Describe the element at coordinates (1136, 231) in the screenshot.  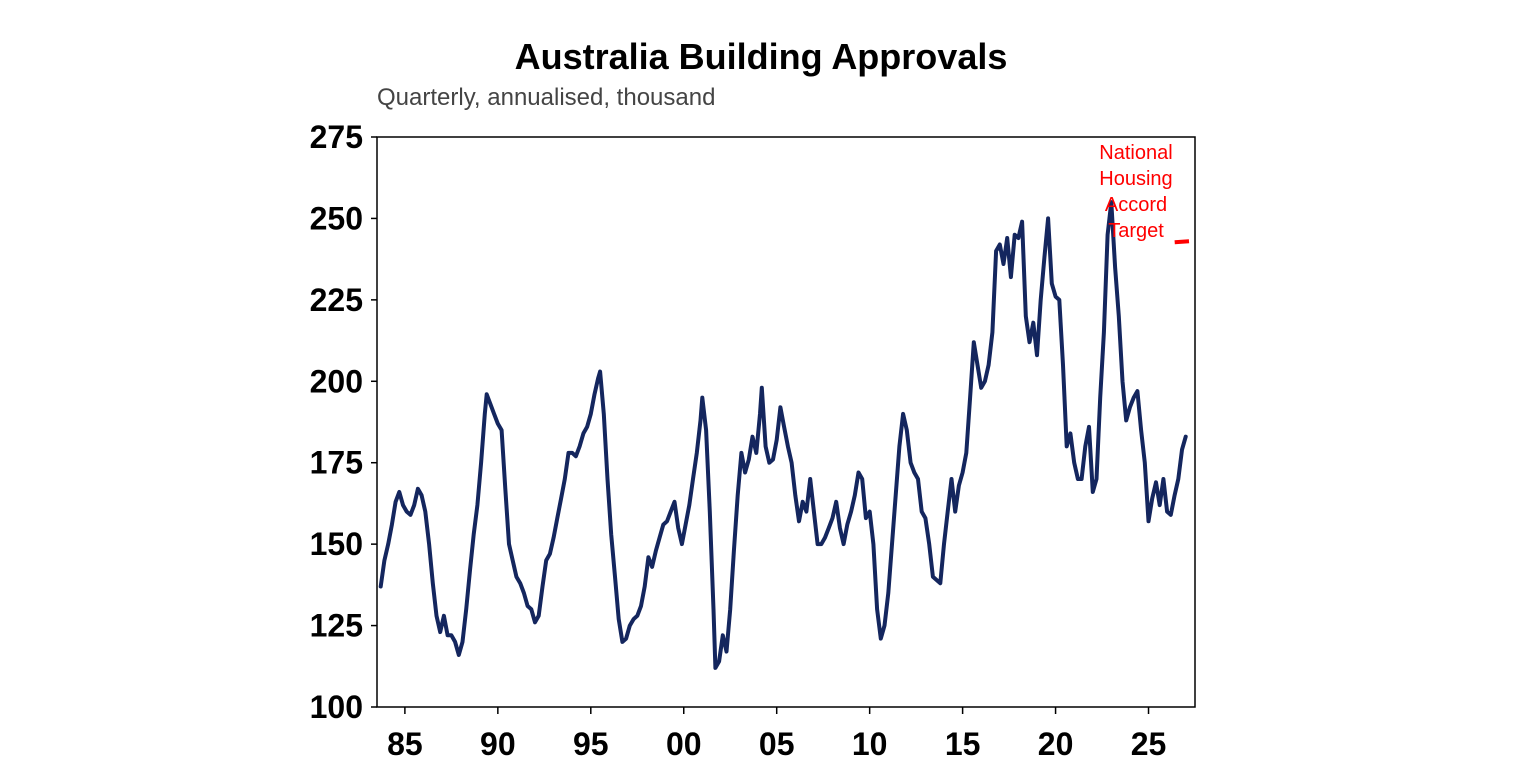
I see `target-annotation-line: Target` at that location.